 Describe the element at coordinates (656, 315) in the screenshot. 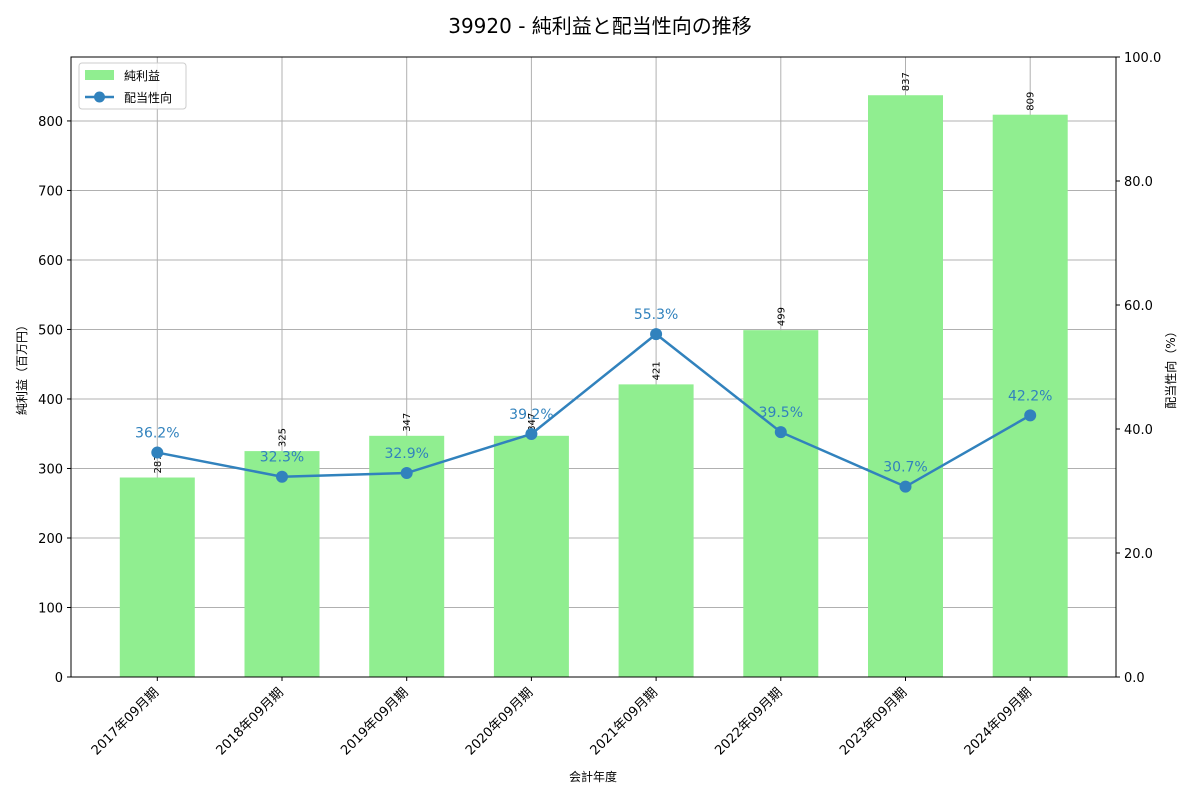

I see `percent-label: 55.3%` at that location.